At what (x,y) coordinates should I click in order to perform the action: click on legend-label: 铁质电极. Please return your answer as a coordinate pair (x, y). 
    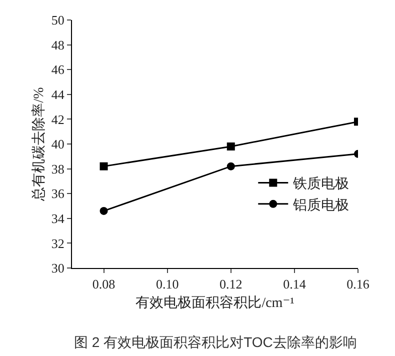
    Looking at the image, I should click on (321, 184).